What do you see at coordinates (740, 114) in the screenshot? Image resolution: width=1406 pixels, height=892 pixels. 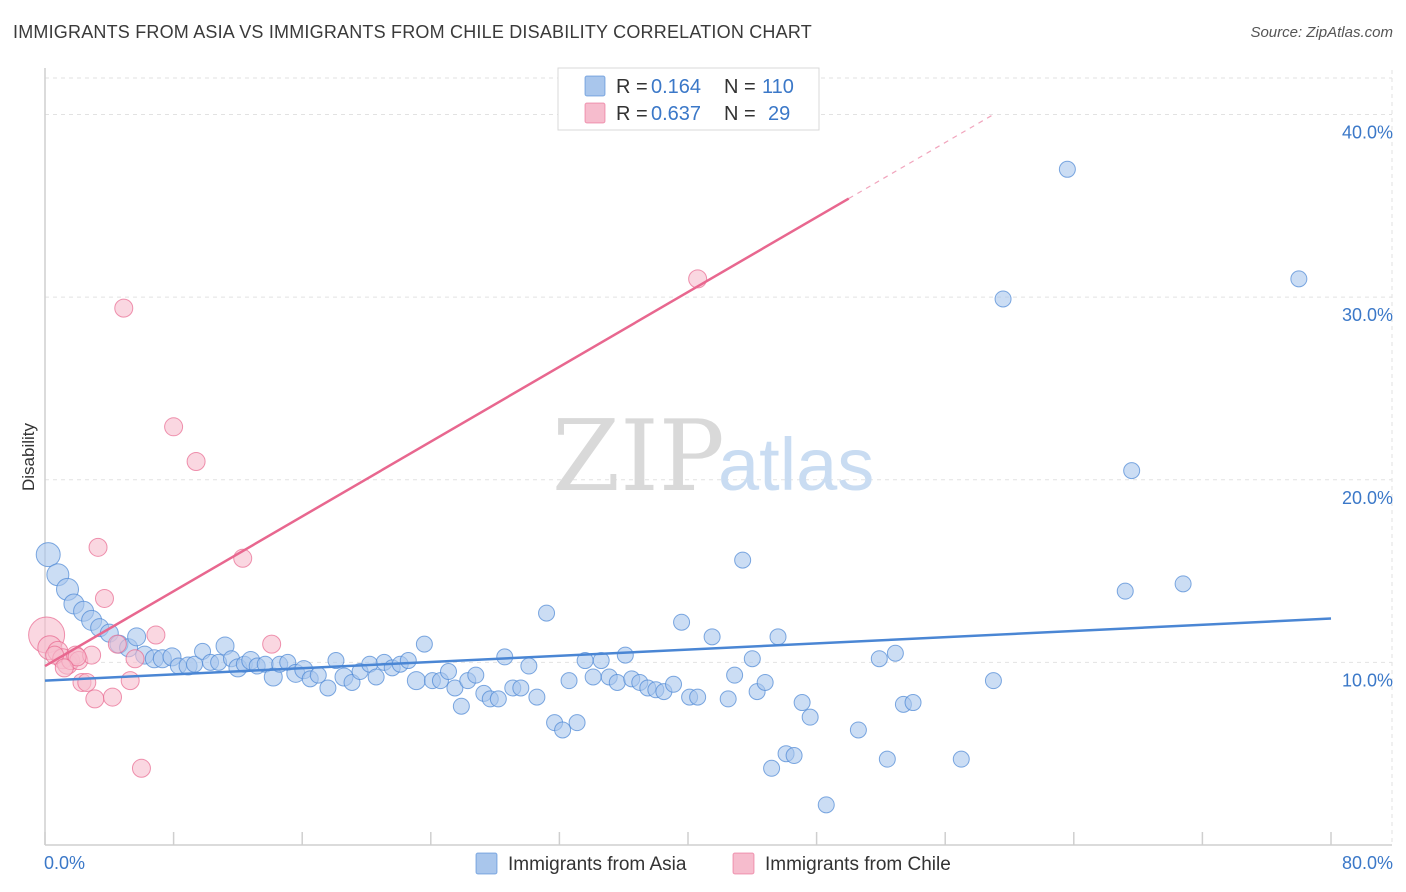 I see `legend-n-label-chile: N =` at bounding box center [740, 114].